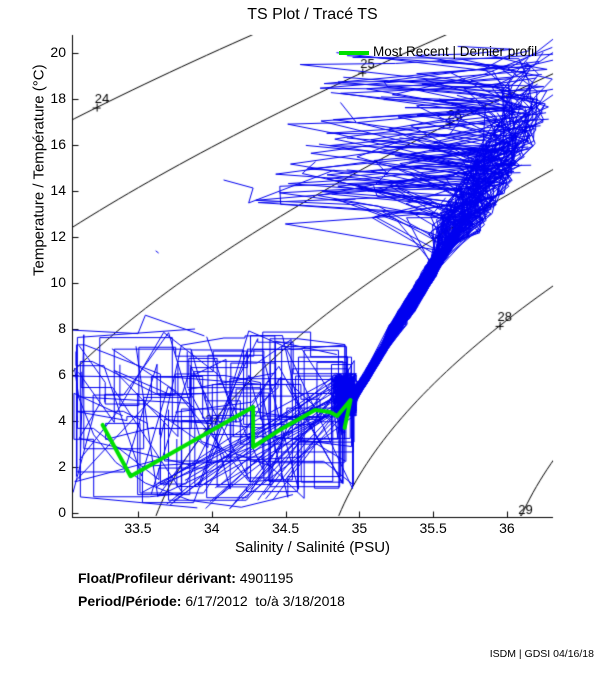  Describe the element at coordinates (264, 578) in the screenshot. I see `float-value: 4901195` at that location.